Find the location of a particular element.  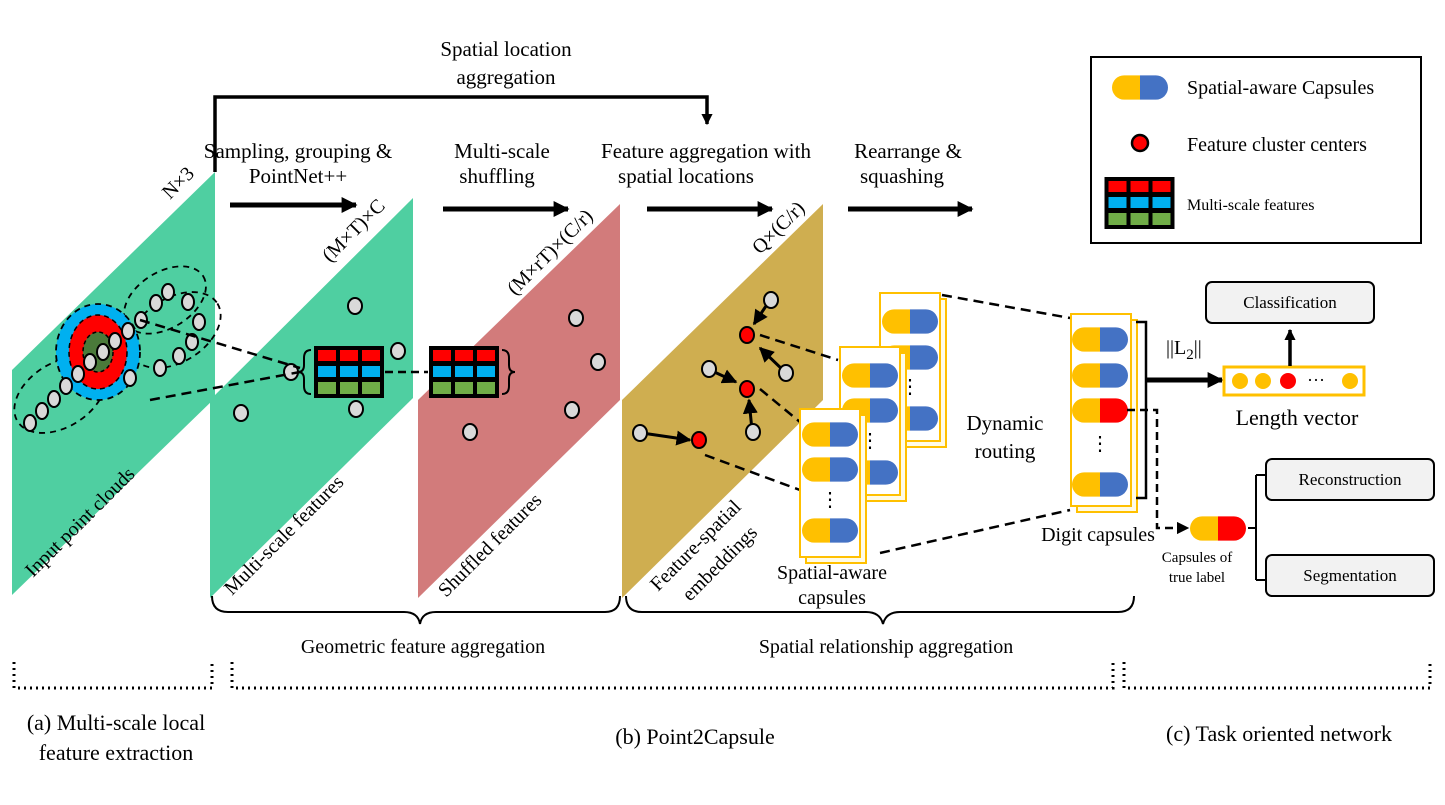

svg-text: Classification is located at coordinates (1290, 302).